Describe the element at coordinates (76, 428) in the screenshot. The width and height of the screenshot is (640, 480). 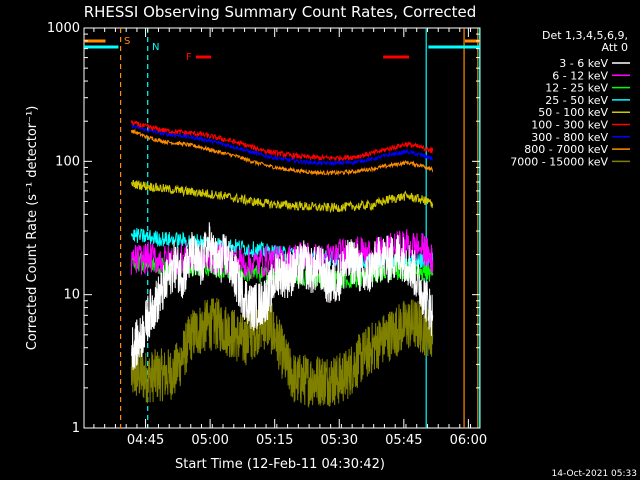
I see `y-tick-label: 1` at that location.